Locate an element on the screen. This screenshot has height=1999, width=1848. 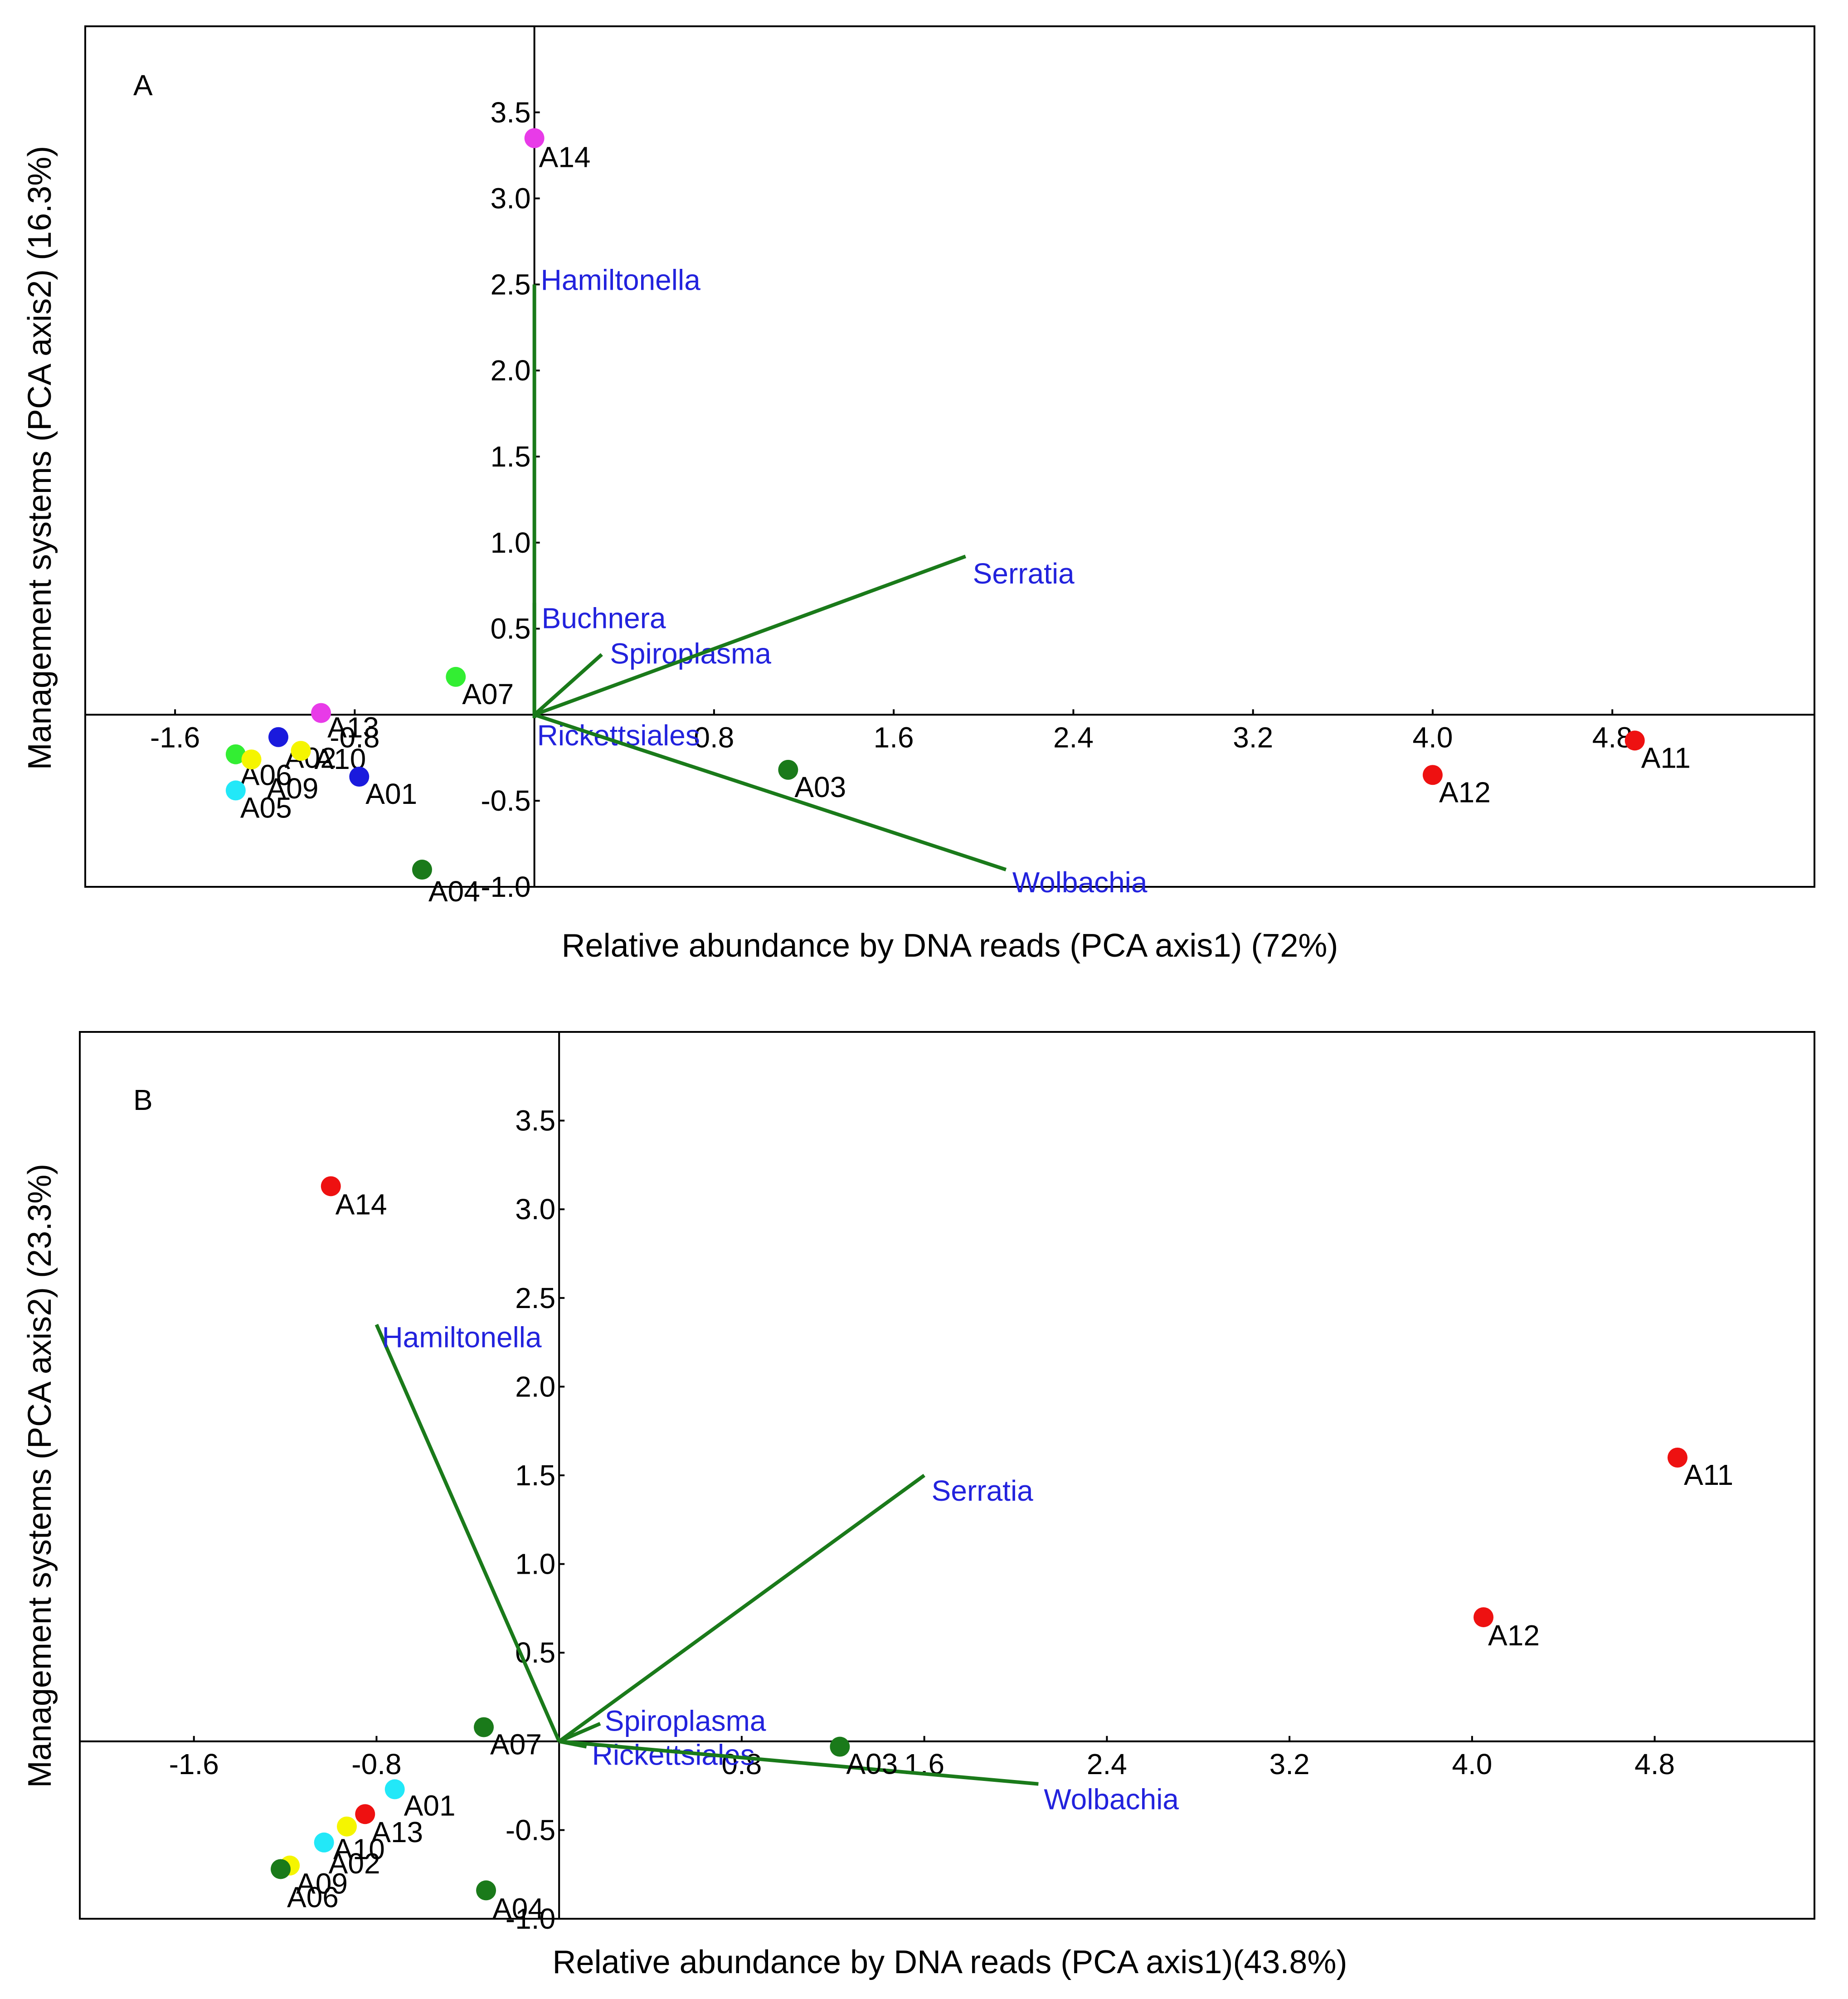
y-tick-label: 0.5 is located at coordinates (511, 629).